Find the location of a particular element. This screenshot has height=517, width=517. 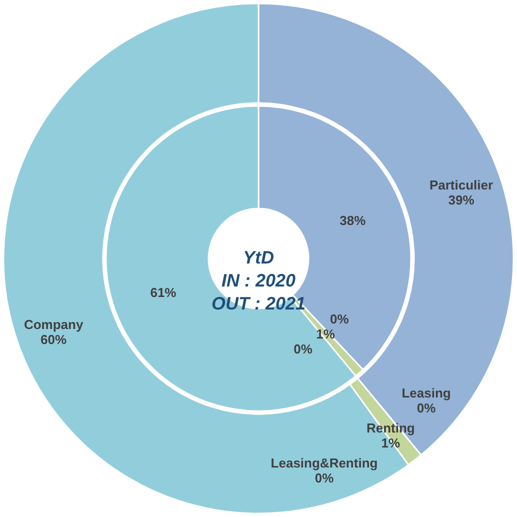

slice-label: Company is located at coordinates (54, 324).